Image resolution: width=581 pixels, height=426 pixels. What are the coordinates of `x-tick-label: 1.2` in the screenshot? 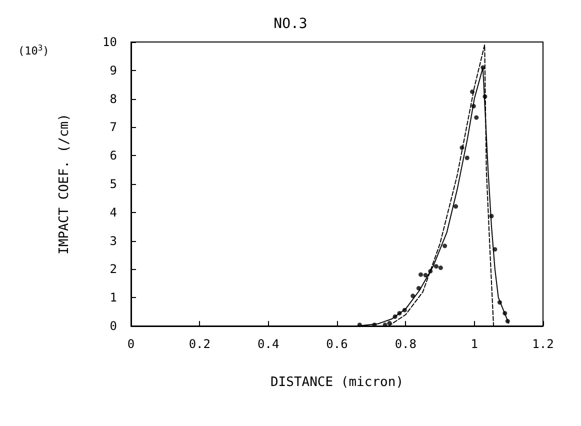 It's located at (543, 344).